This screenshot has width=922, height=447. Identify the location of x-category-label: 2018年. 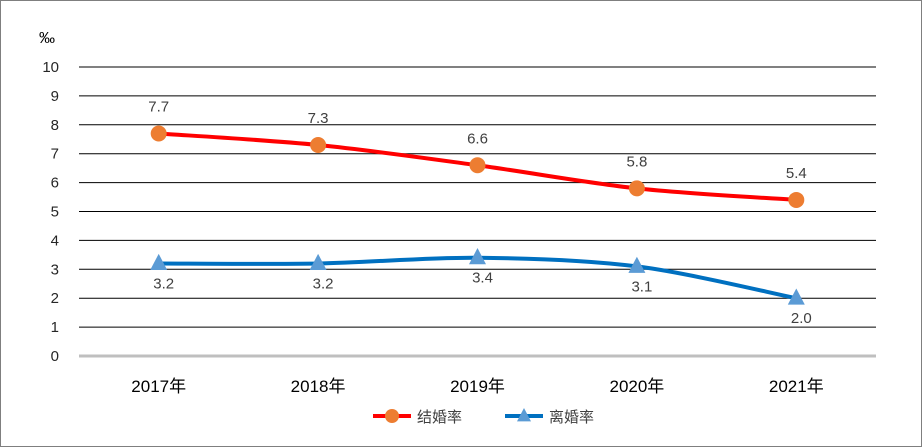
(318, 386).